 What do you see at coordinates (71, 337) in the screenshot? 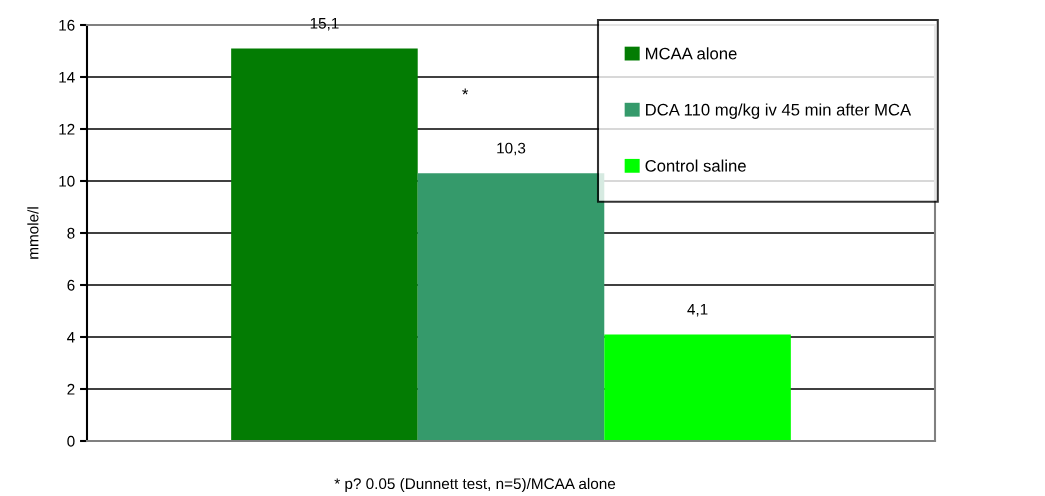
I see `y-tick-label: 4` at bounding box center [71, 337].